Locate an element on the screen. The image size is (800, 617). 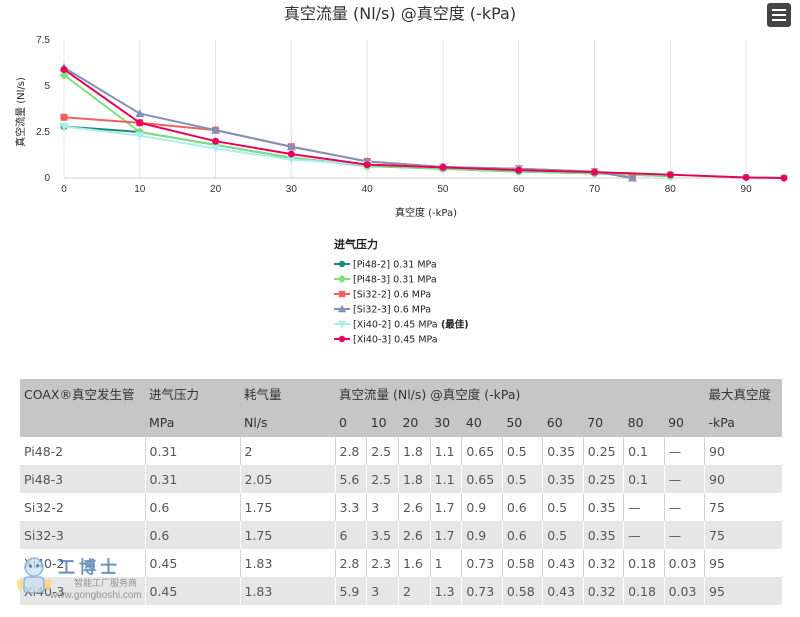
table-cell: 75 is located at coordinates (717, 507).